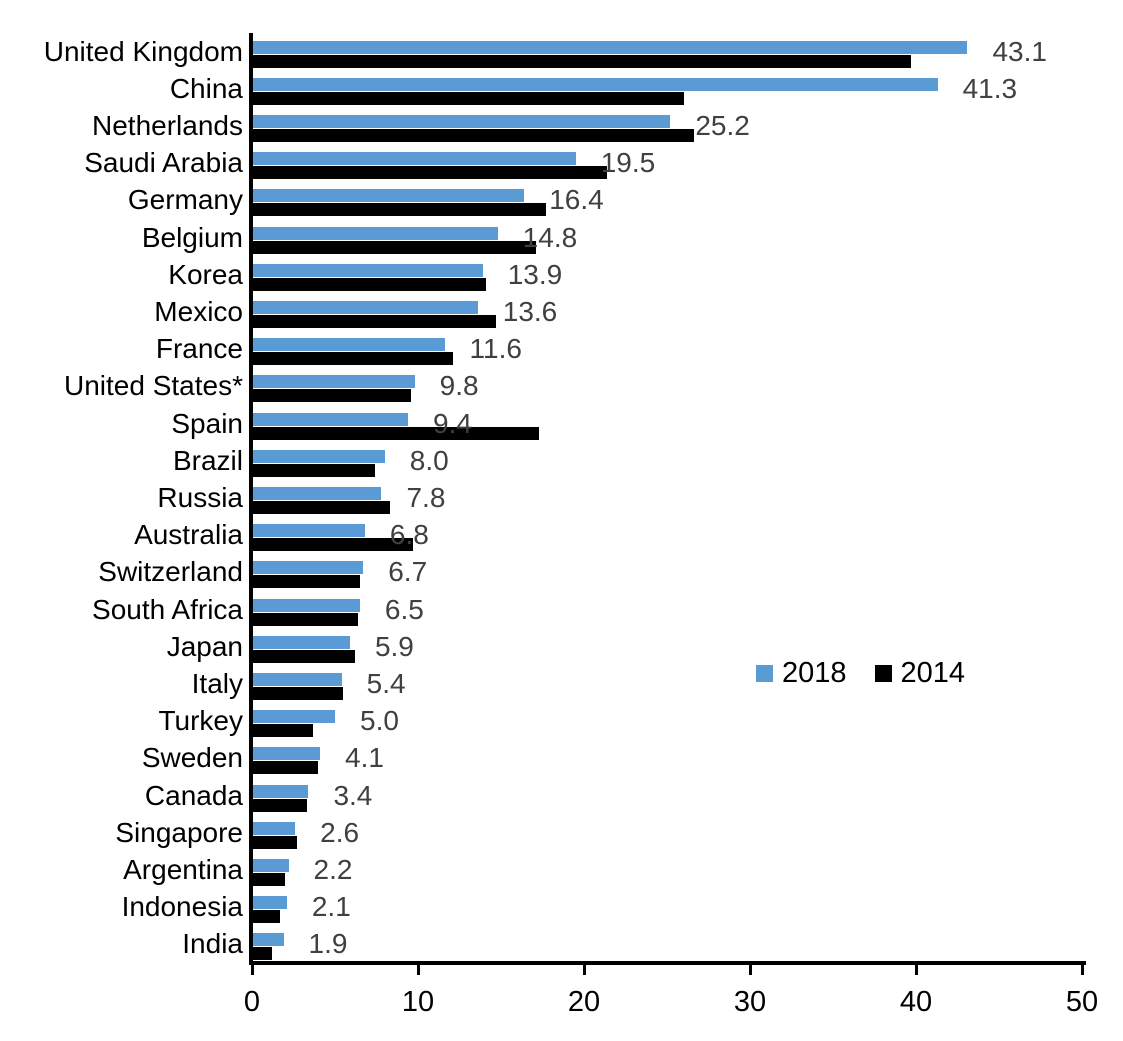 The image size is (1123, 1041). I want to click on value-label-belgium: 14.8, so click(550, 237).